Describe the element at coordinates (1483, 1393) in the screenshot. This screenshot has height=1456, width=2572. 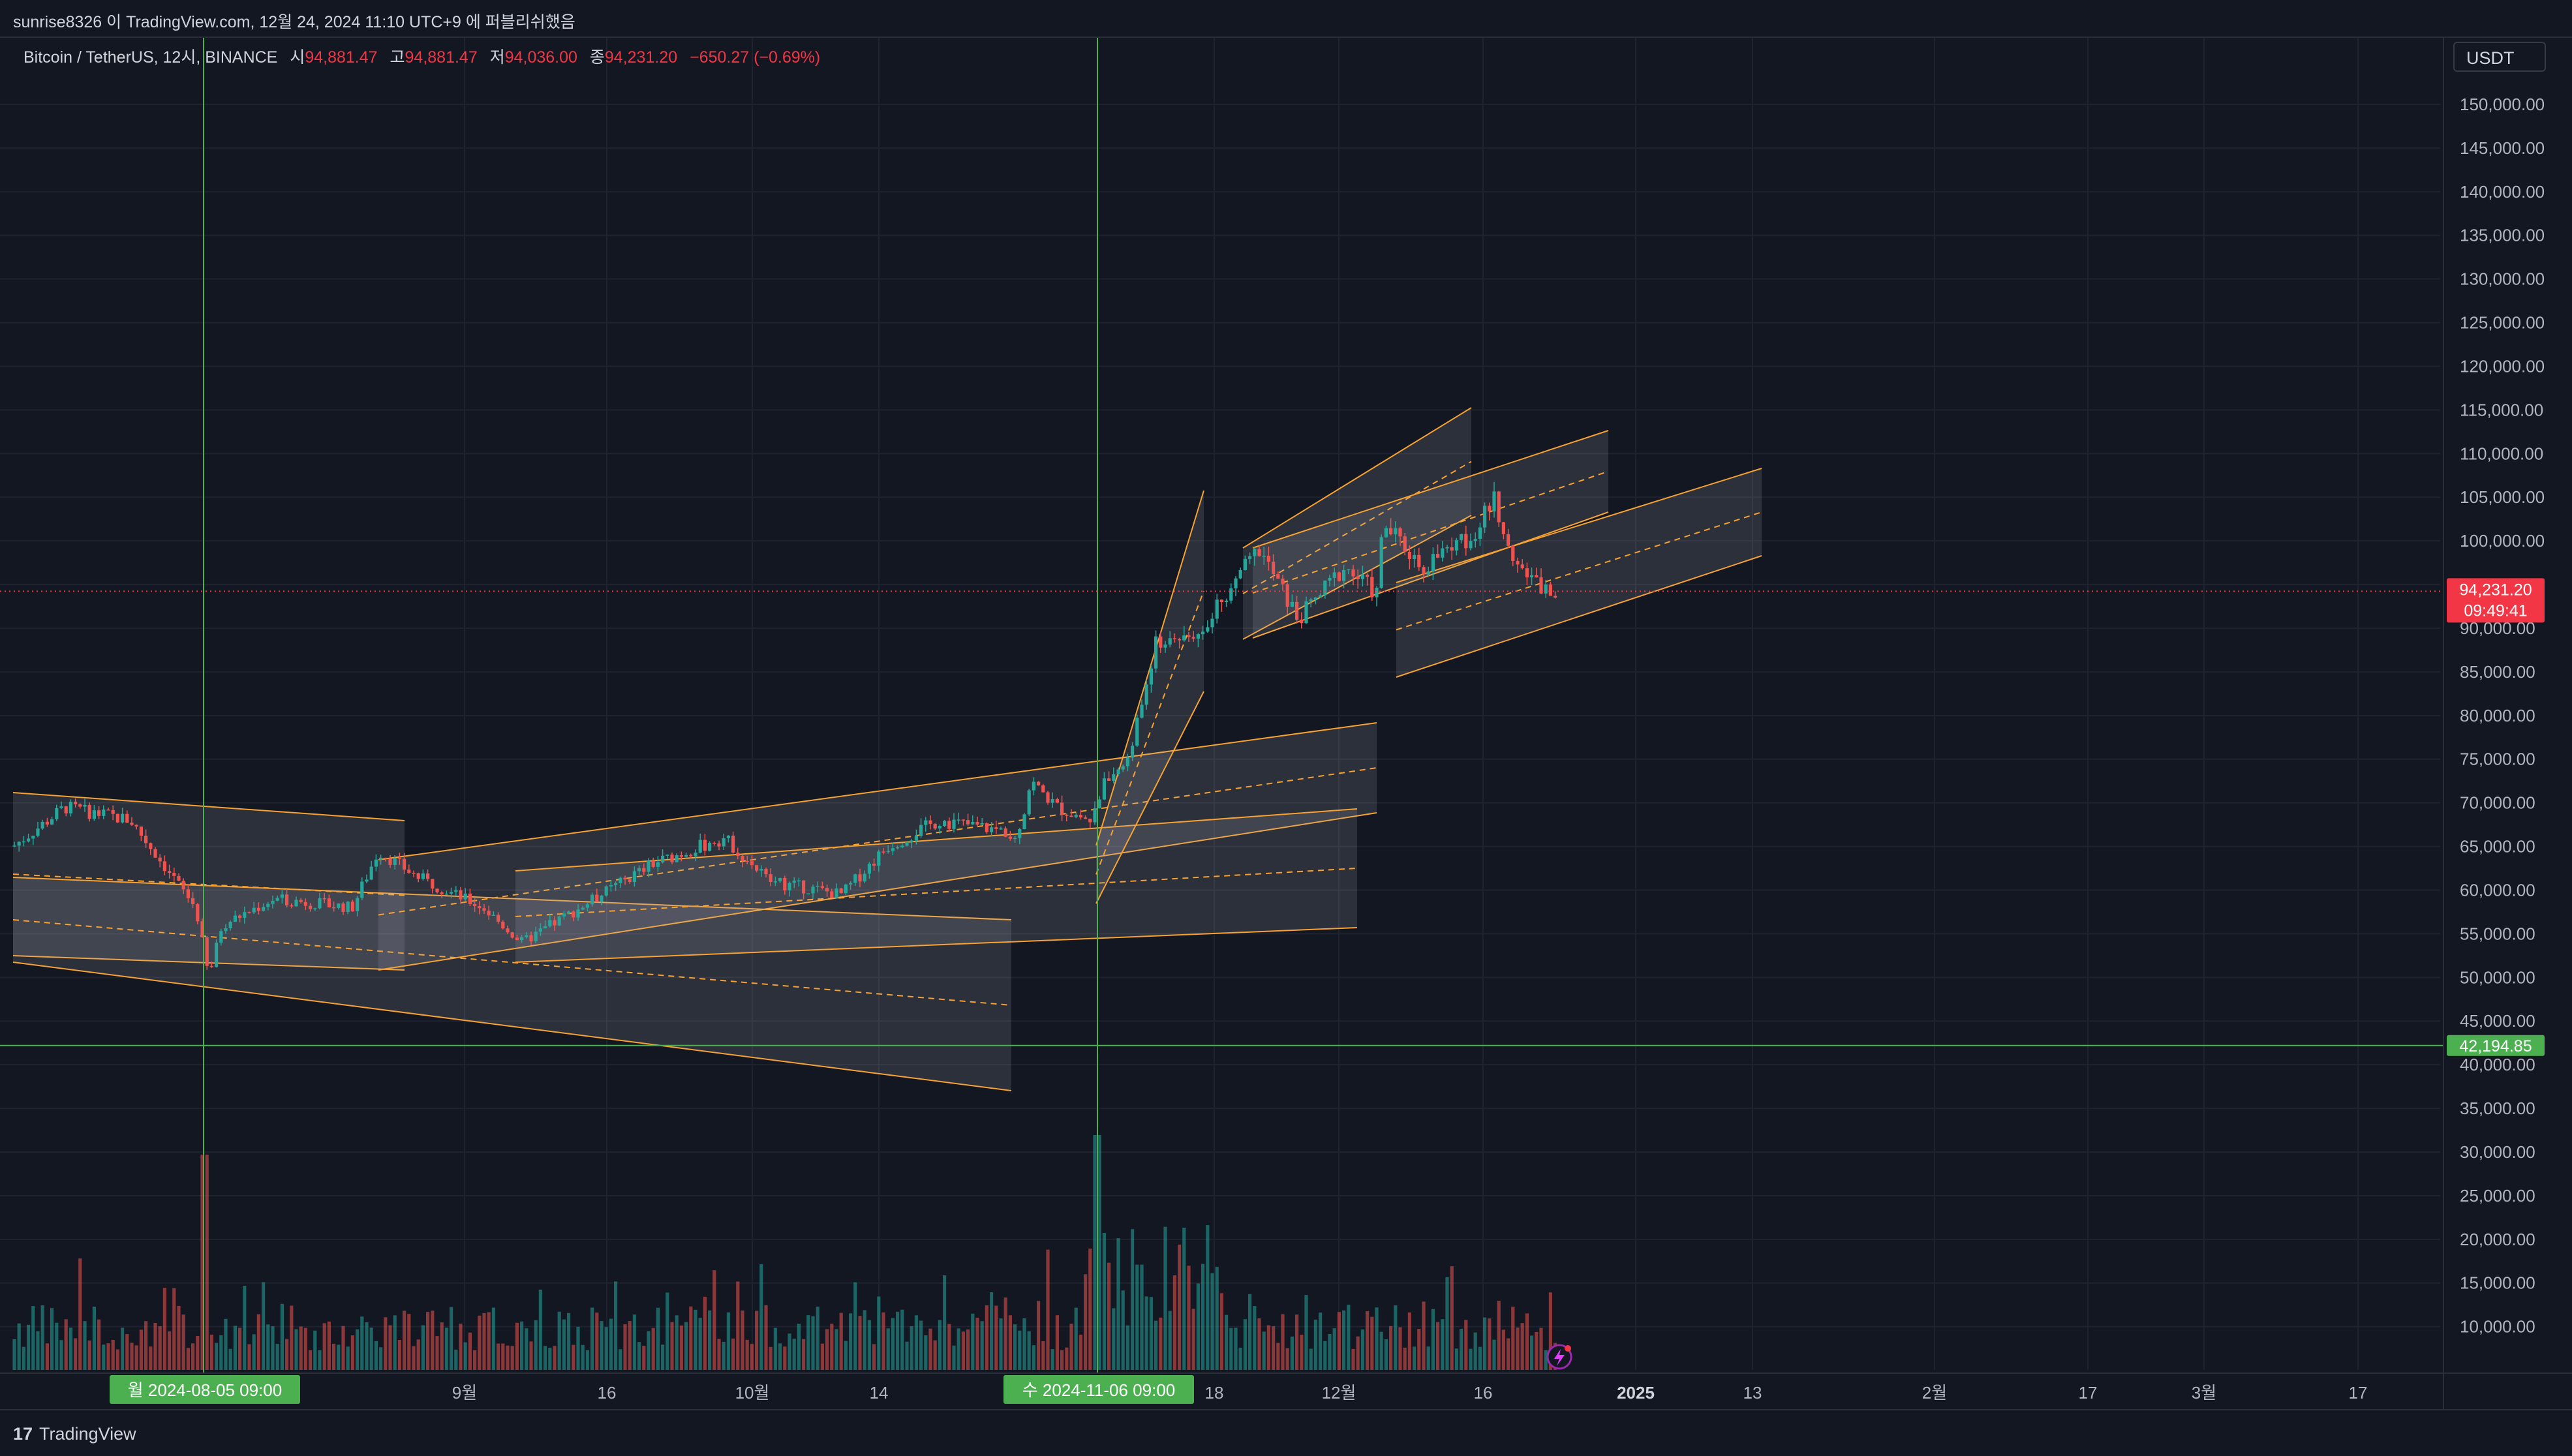
I see `time-tick-label: 16` at that location.